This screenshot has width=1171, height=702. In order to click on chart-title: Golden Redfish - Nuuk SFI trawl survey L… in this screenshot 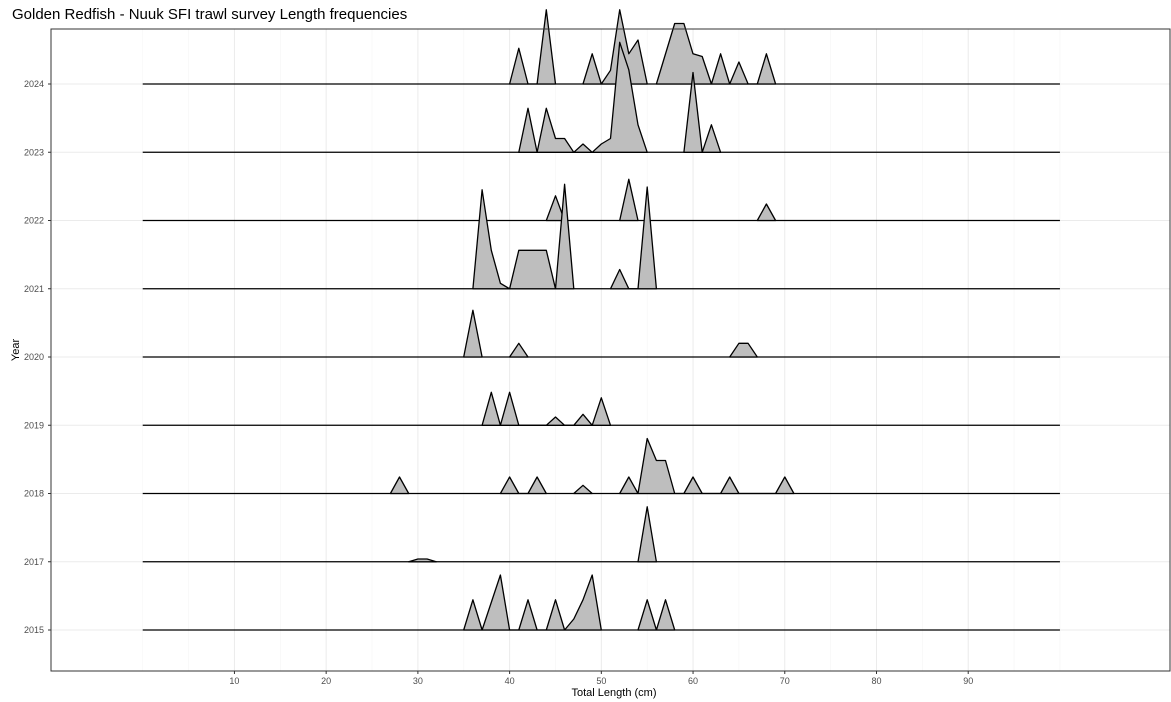, I will do `click(209, 14)`.